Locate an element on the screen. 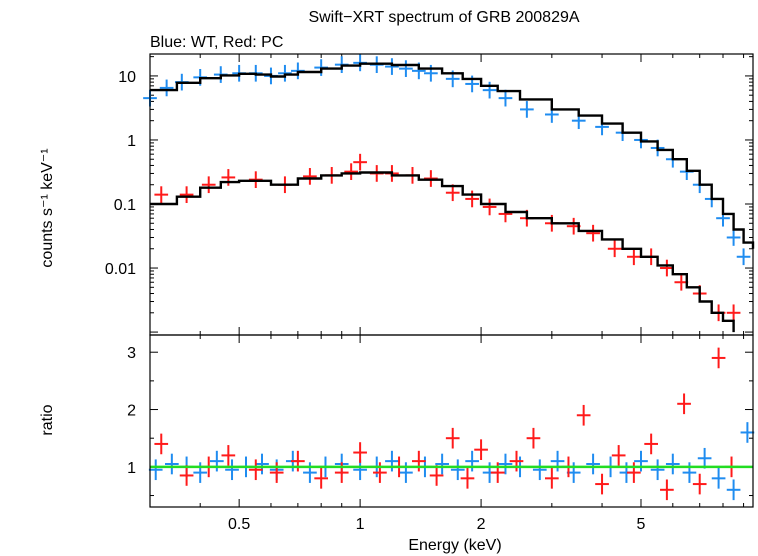 Image resolution: width=758 pixels, height=556 pixels. y-tick-label: 2 is located at coordinates (131, 411).